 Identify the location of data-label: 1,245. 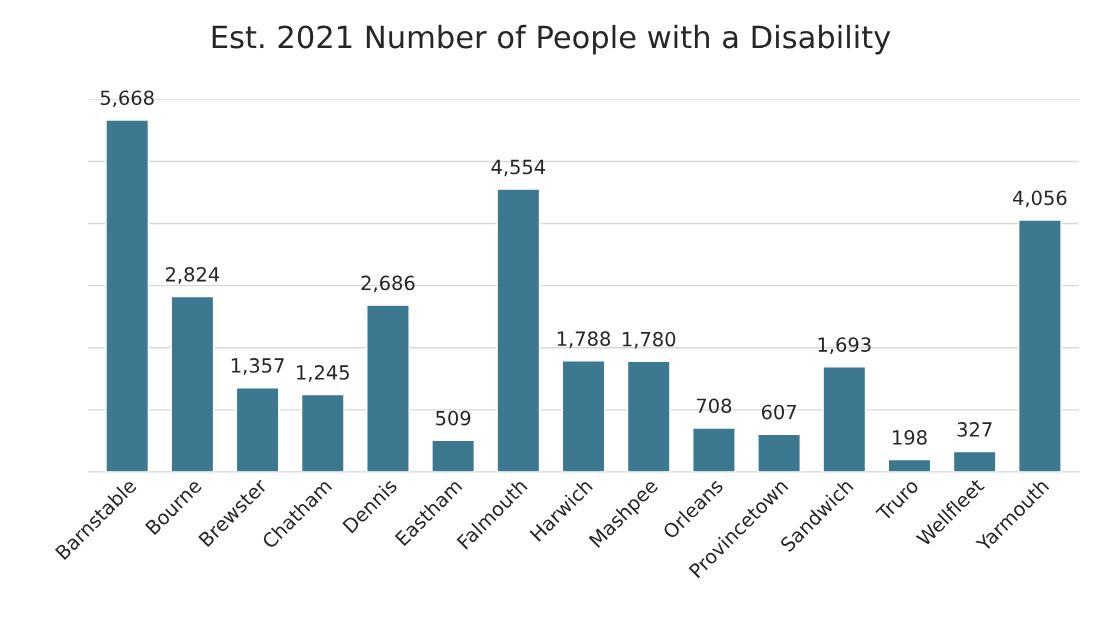
(323, 373).